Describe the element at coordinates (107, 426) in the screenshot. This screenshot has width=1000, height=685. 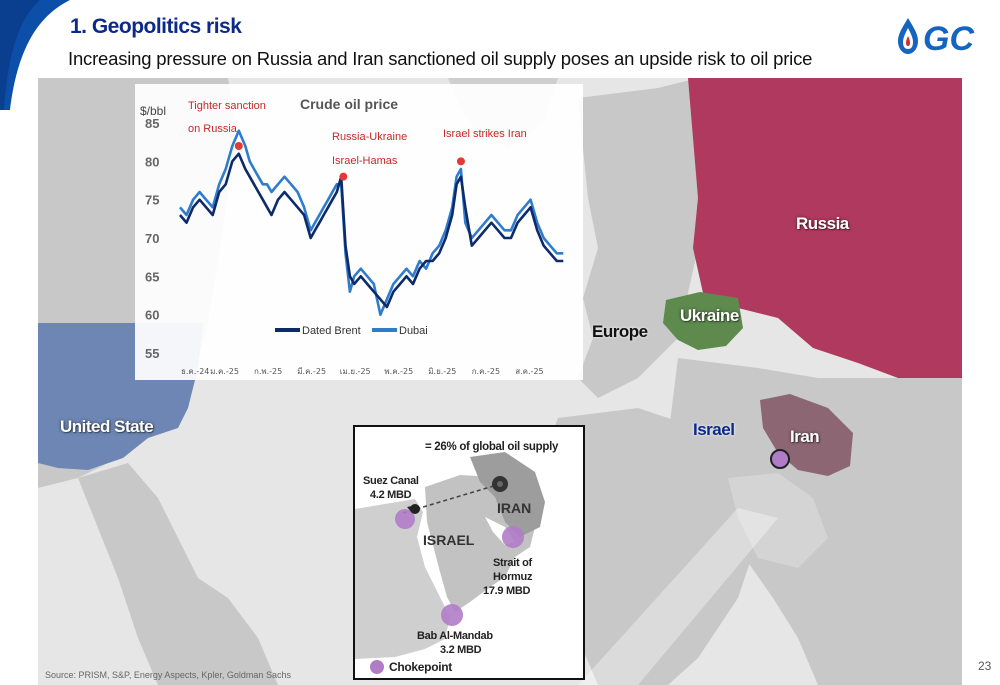
I see `label-united-states: United State` at that location.